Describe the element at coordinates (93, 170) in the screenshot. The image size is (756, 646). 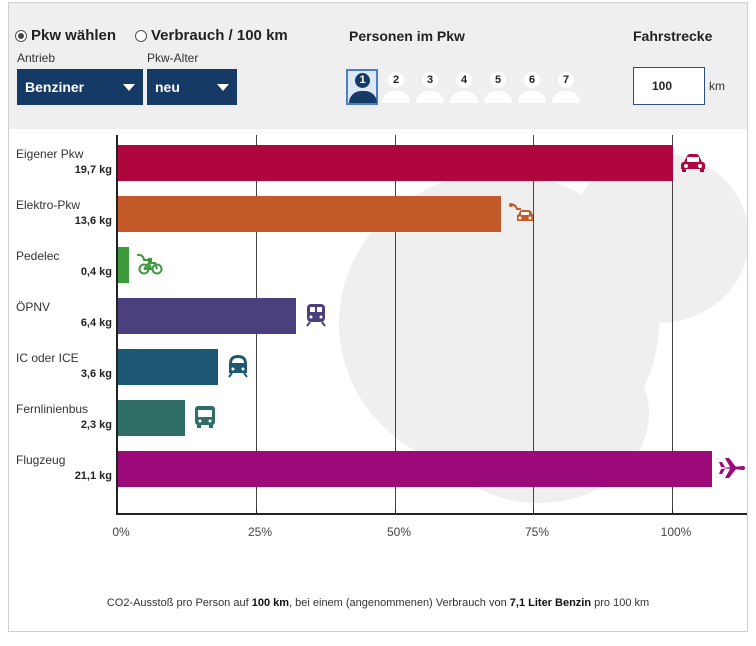
I see `value-label: 19,7 kg` at that location.